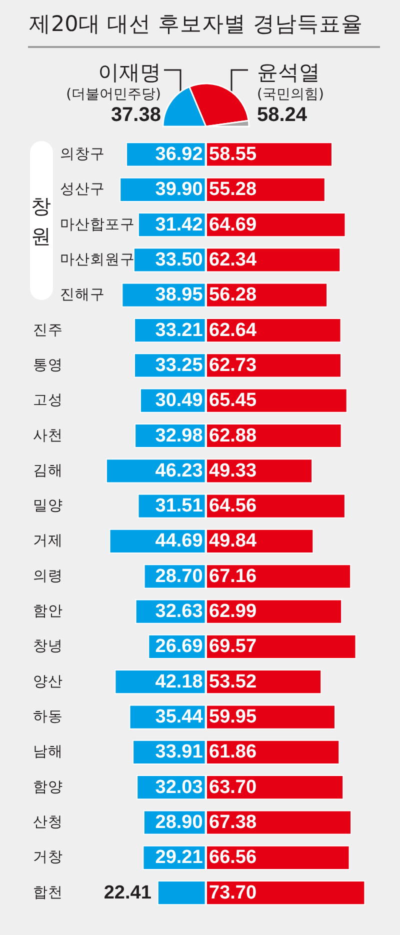  What do you see at coordinates (48, 365) in the screenshot?
I see `y-tick-label: 통영` at bounding box center [48, 365].